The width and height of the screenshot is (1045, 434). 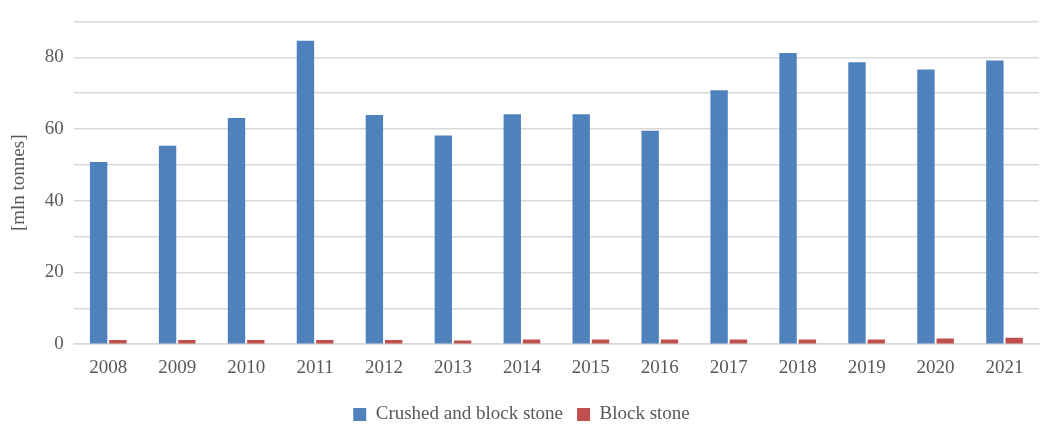 What do you see at coordinates (54, 127) in the screenshot?
I see `y-tick-label: 60` at bounding box center [54, 127].